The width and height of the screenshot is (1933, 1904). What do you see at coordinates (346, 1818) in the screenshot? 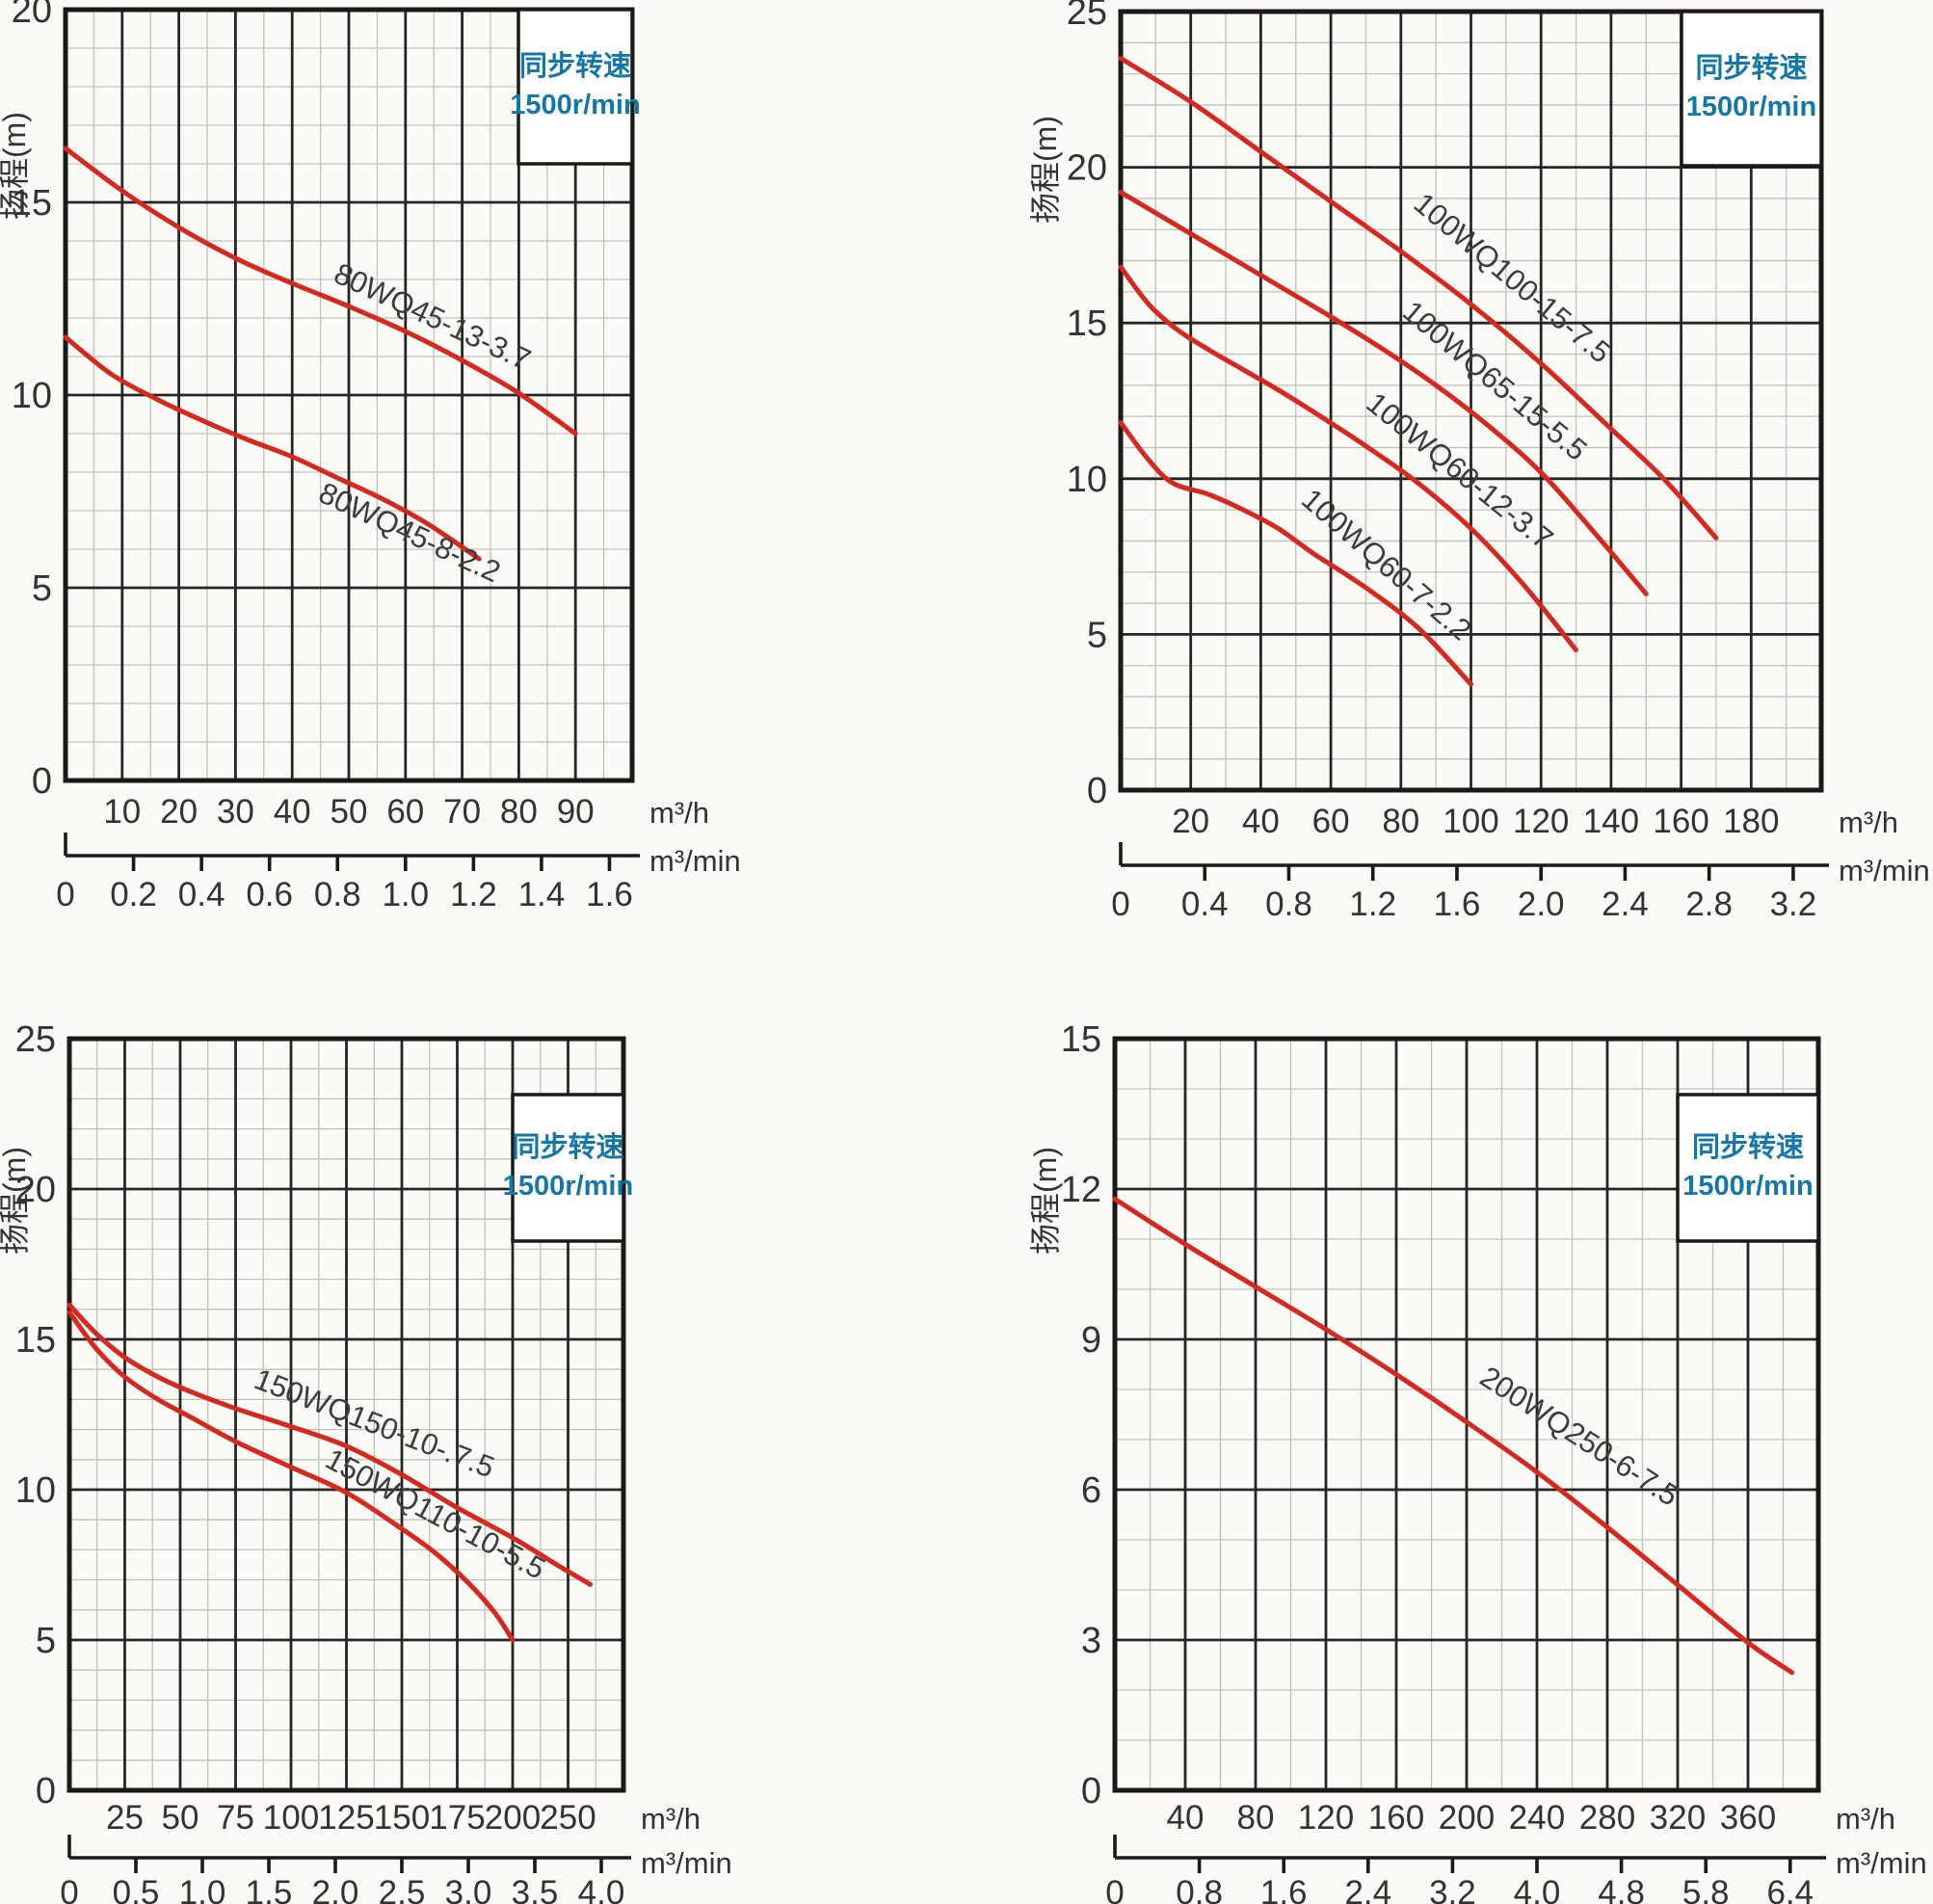
I see `x-tick-h-125: 125` at bounding box center [346, 1818].